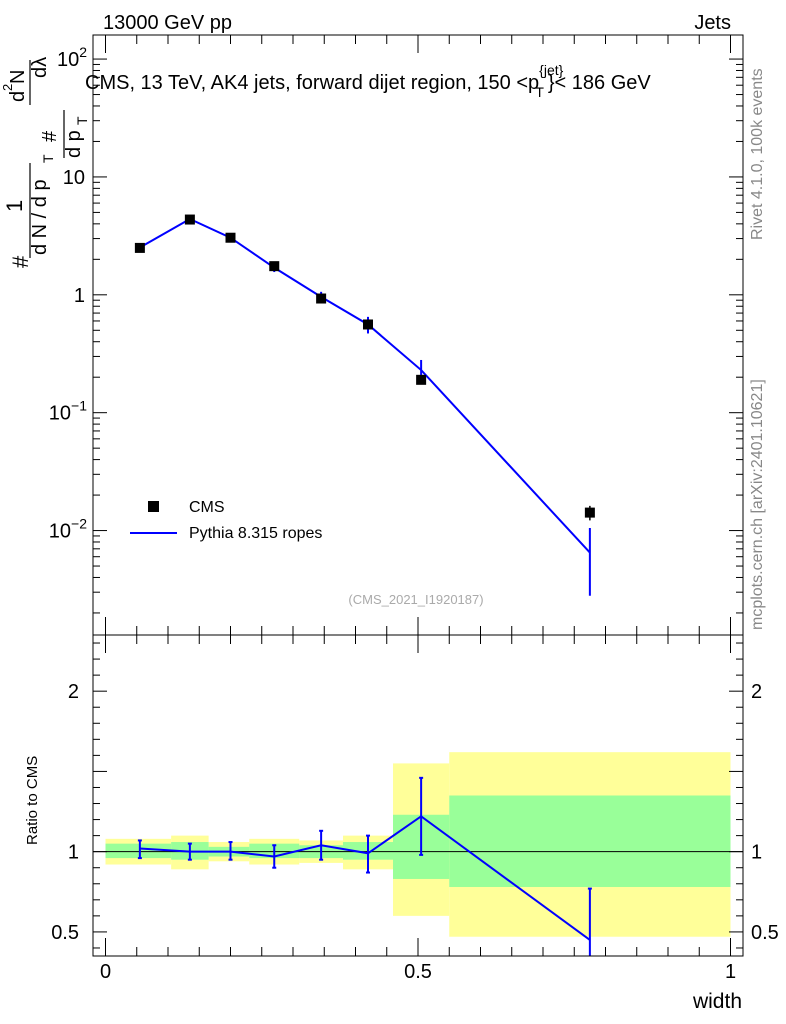 This screenshot has width=786, height=1024. I want to click on svg-text: N, so click(18, 77).